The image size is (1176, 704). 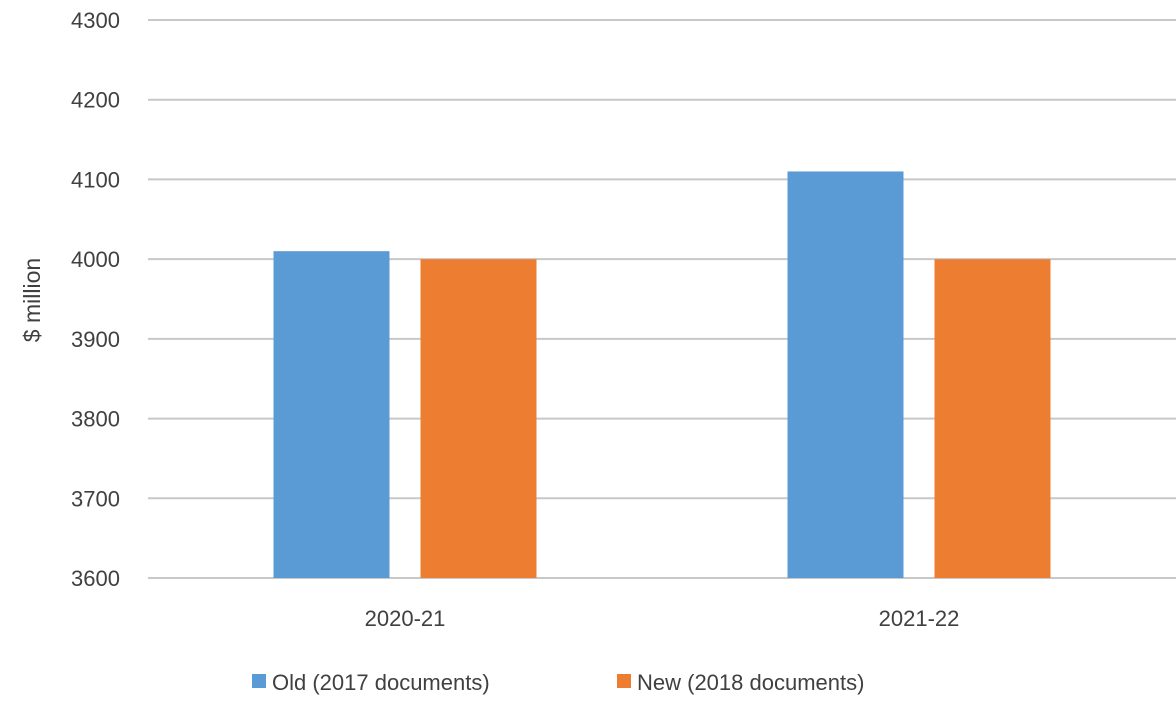 What do you see at coordinates (662, 618) in the screenshot?
I see `x-axis-ticks: 2020-21 2021-22` at bounding box center [662, 618].